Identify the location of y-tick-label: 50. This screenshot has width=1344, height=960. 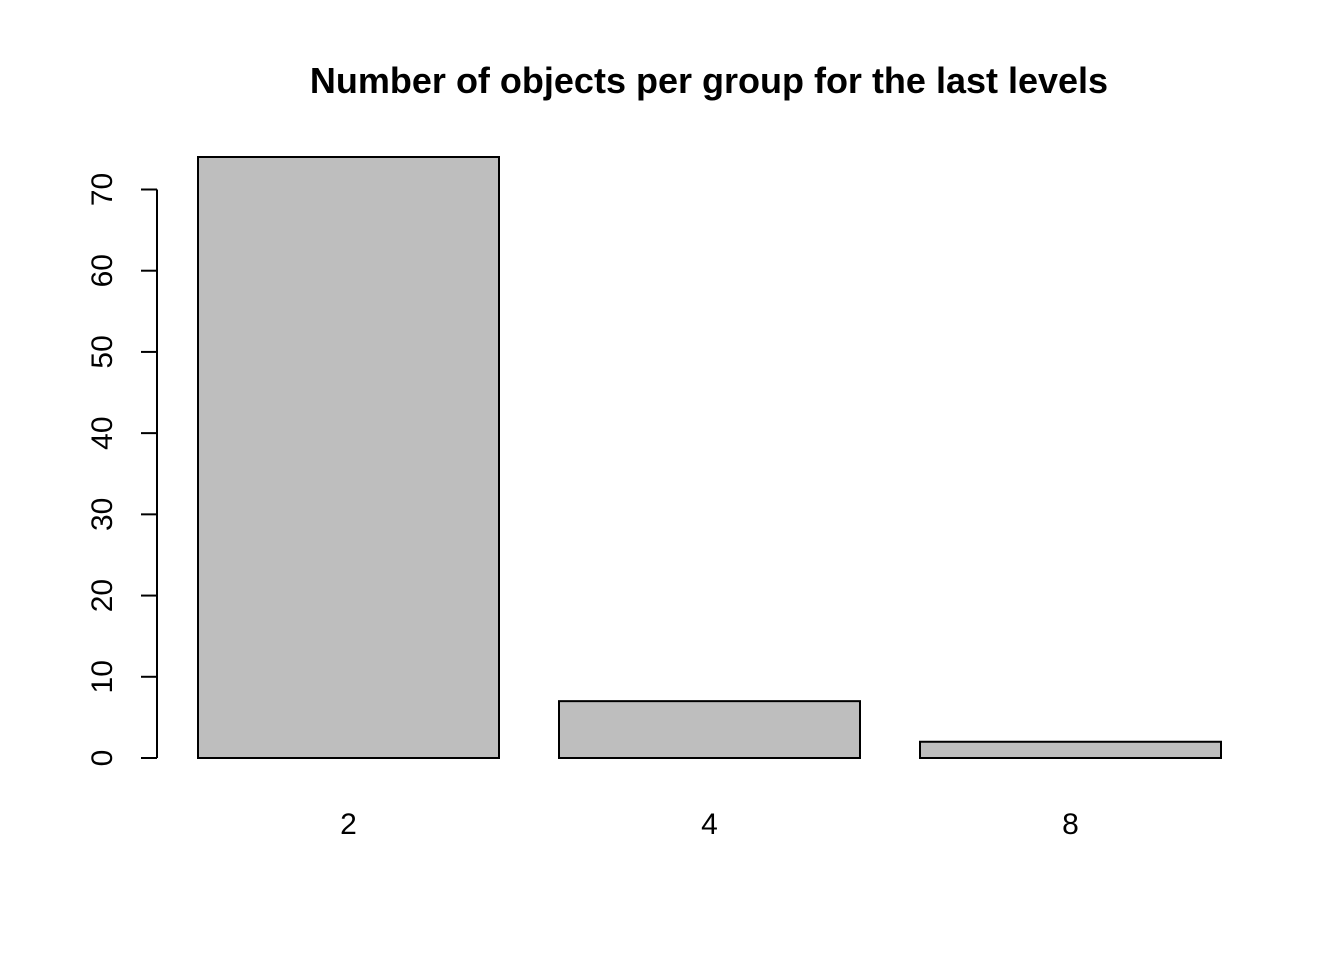
(102, 351).